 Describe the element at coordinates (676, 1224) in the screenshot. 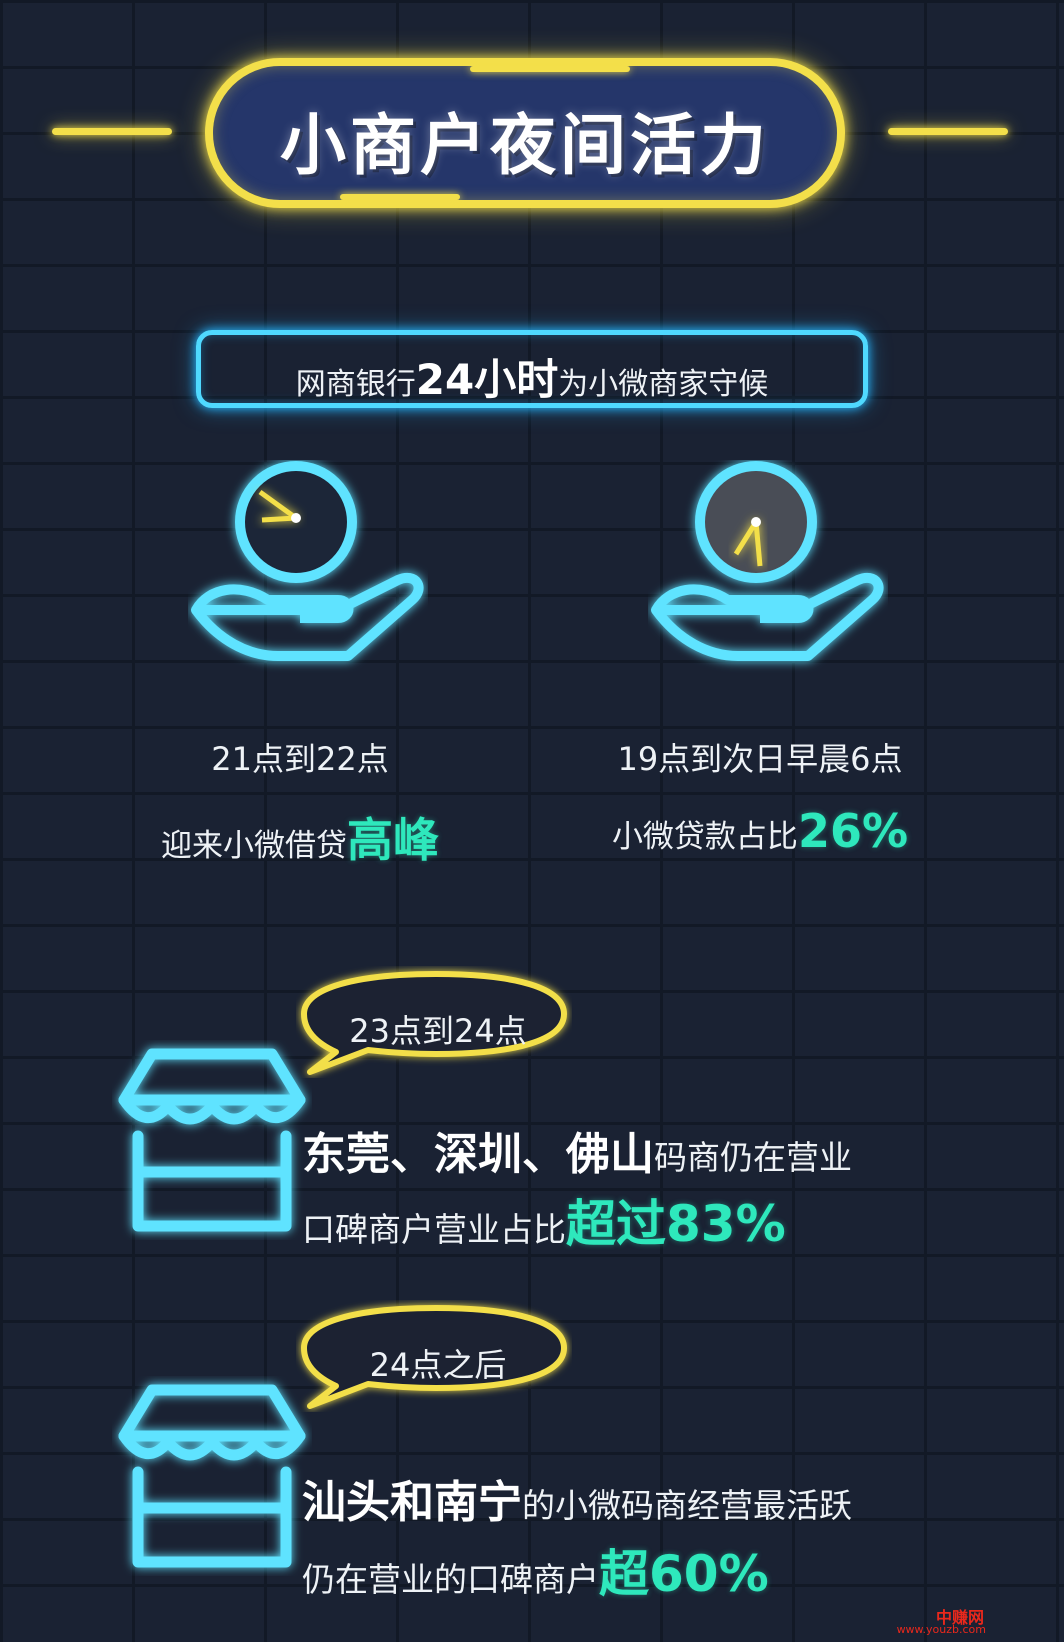

I see `store-line-highlight: 超过83%` at that location.